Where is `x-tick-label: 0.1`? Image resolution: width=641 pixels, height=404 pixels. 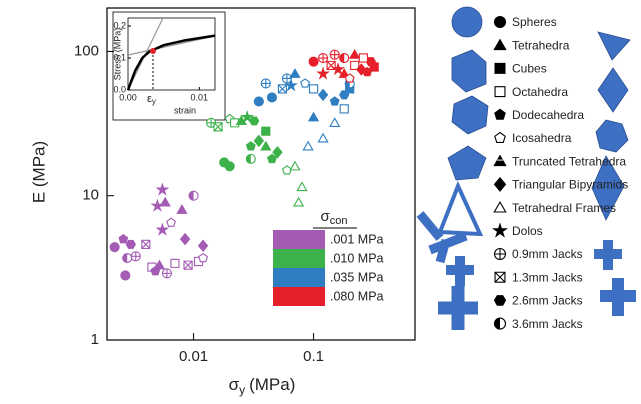
x-tick-label: 0.1 is located at coordinates (313, 356).